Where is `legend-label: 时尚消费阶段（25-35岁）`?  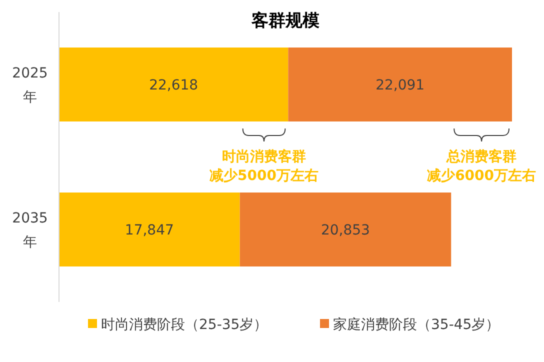 legend-label: 时尚消费阶段（25-35岁） is located at coordinates (184, 324).